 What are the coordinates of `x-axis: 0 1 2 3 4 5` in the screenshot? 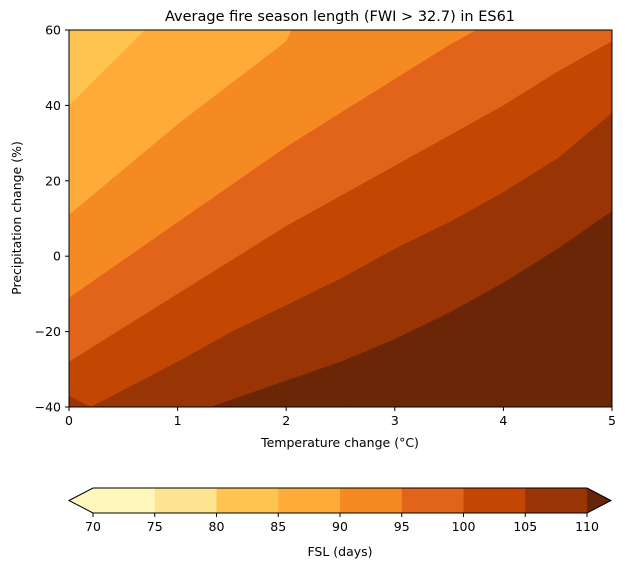 It's located at (340, 417).